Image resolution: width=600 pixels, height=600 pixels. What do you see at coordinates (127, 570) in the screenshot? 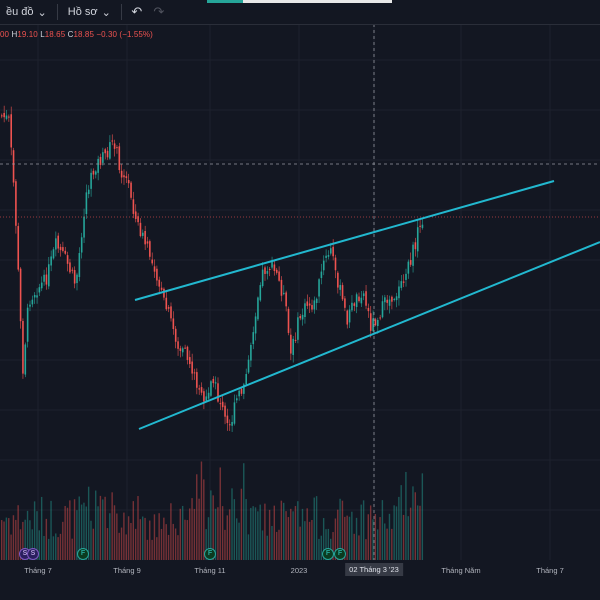
I see `time-axis-label: Tháng 9` at bounding box center [127, 570].